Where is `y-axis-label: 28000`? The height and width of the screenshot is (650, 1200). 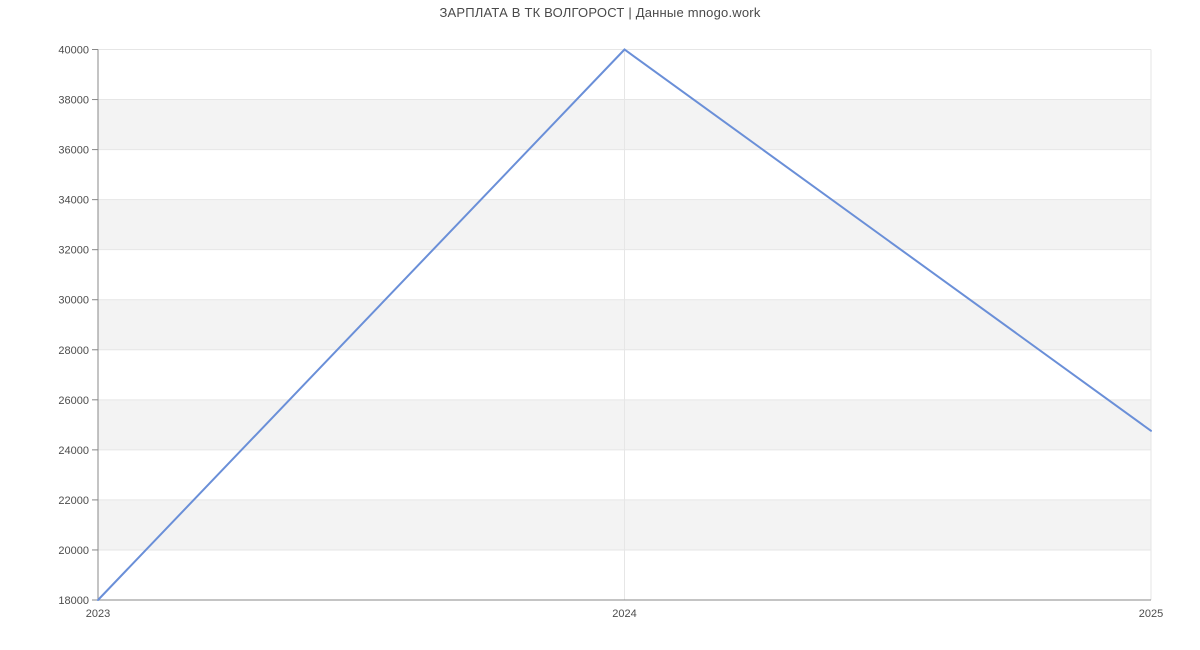 y-axis-label: 28000 is located at coordinates (73, 351).